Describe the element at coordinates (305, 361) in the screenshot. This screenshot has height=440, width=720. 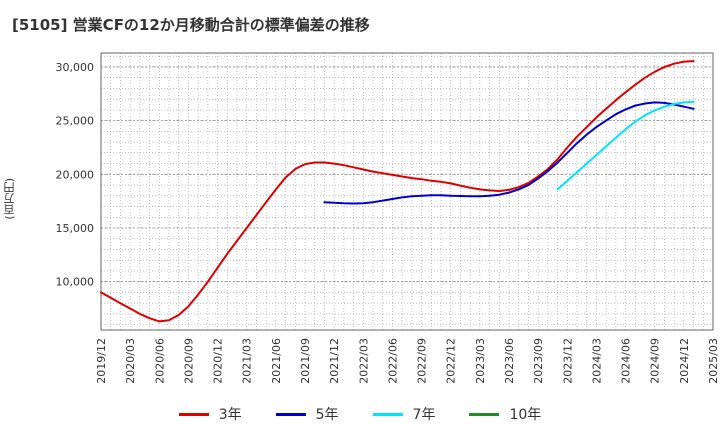
I see `x-tick-label: 2021/09` at that location.